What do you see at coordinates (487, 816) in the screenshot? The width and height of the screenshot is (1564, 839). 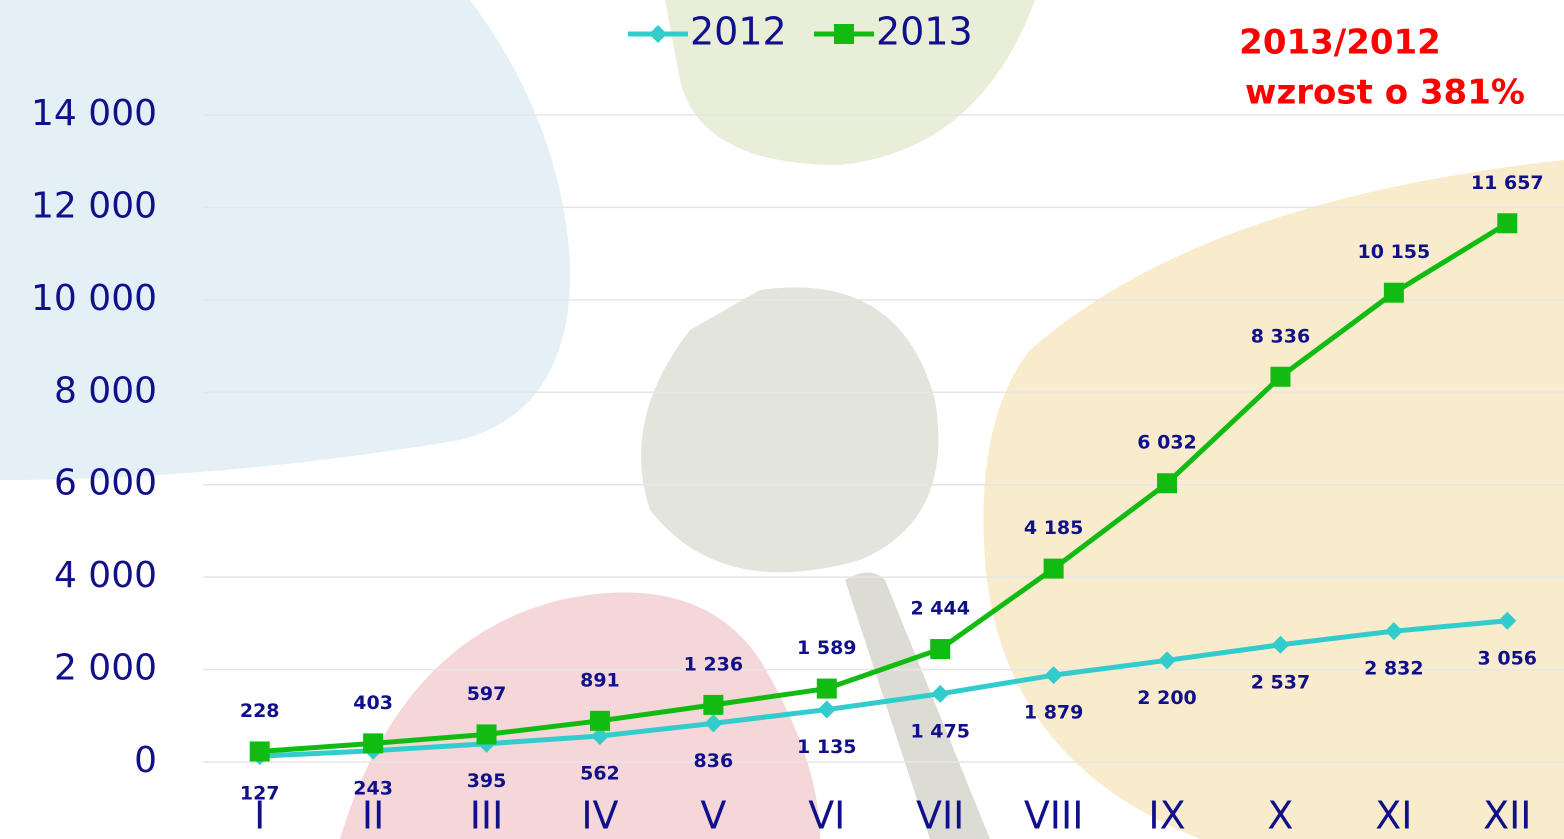 I see `x-tick-label: III` at bounding box center [487, 816].